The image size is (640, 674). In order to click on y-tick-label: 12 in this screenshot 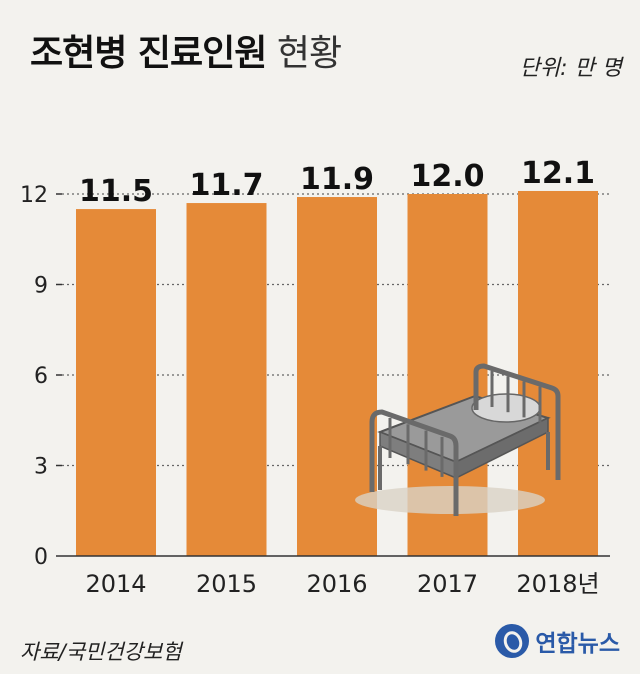, I will do `click(34, 195)`.